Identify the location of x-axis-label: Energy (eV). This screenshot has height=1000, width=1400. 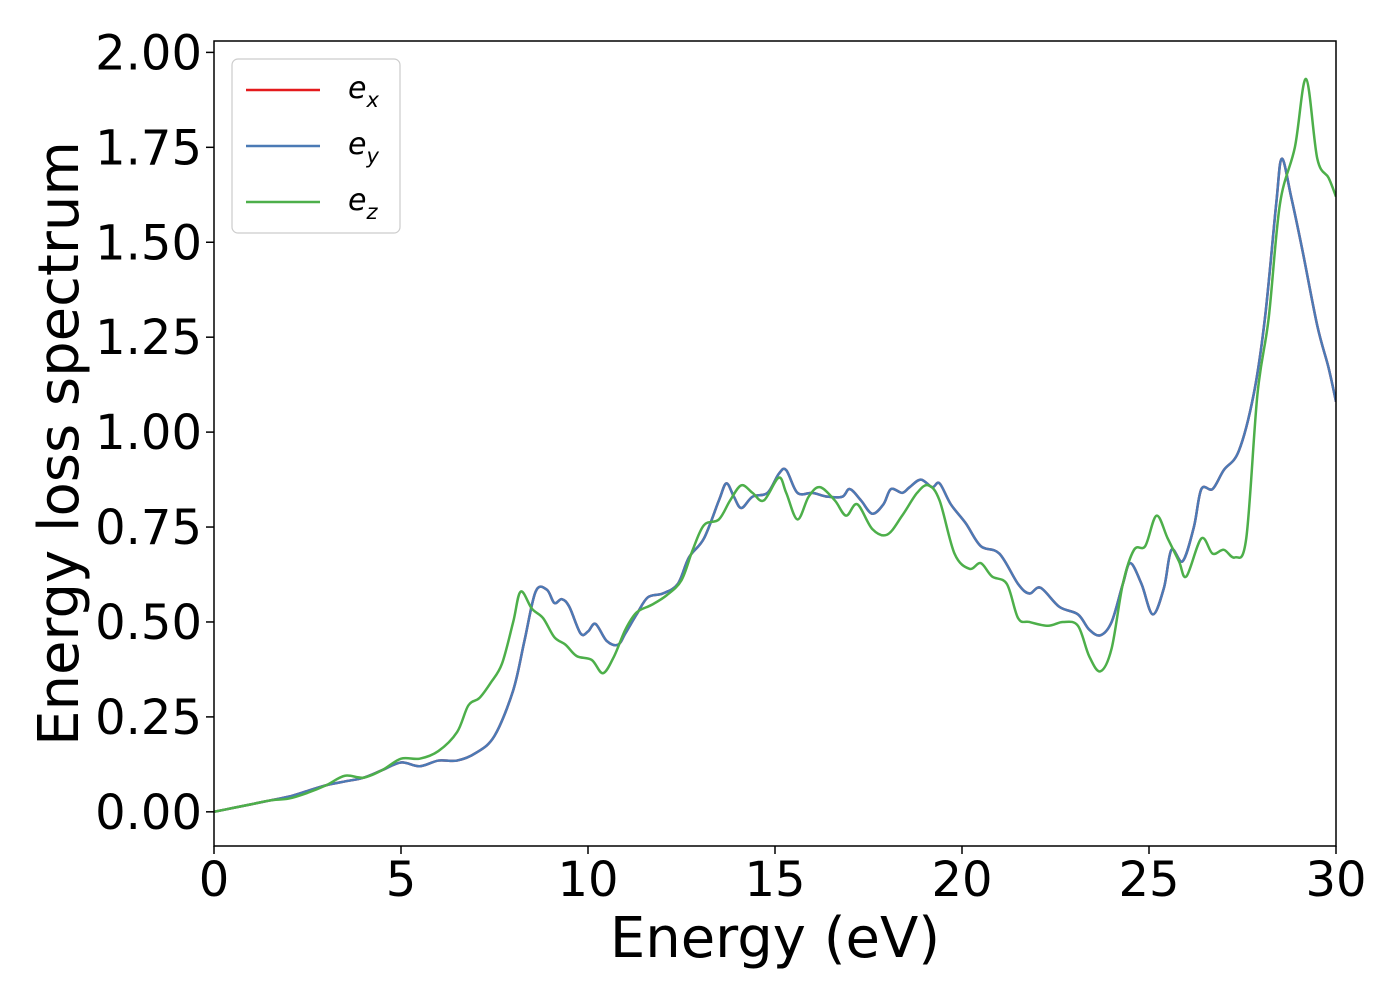
(775, 938).